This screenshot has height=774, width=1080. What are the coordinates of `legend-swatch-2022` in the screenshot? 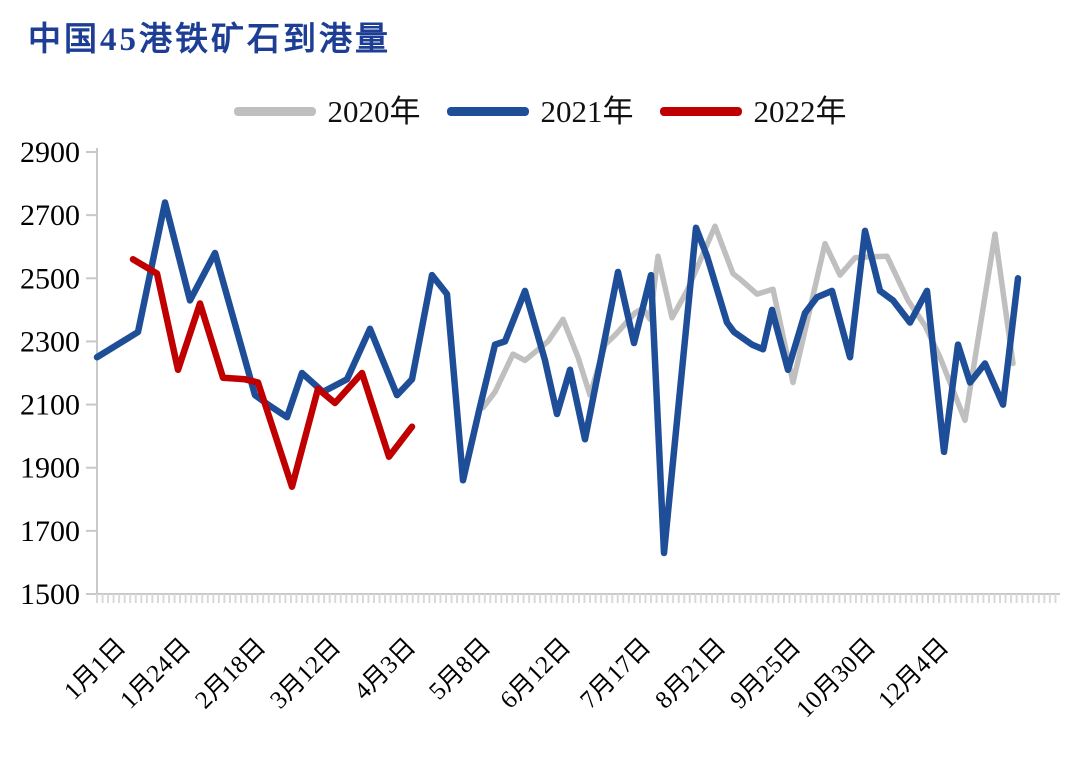 It's located at (700, 111).